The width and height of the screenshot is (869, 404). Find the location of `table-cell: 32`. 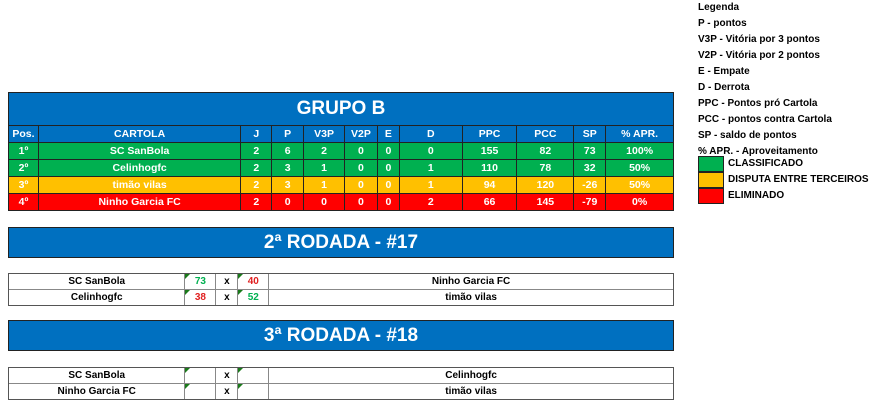

table-cell: 32 is located at coordinates (590, 168).